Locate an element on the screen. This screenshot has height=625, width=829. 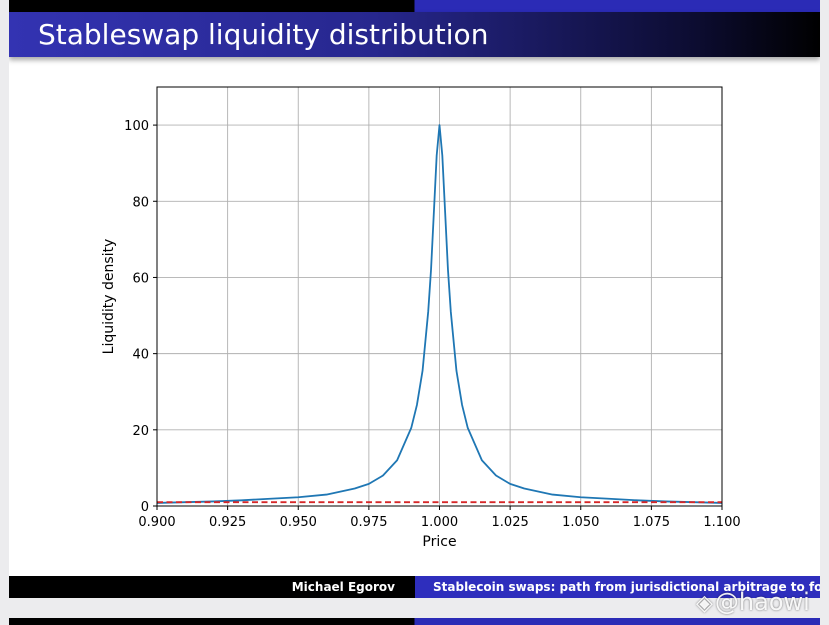
x-tick-label: 0.950 is located at coordinates (298, 522).